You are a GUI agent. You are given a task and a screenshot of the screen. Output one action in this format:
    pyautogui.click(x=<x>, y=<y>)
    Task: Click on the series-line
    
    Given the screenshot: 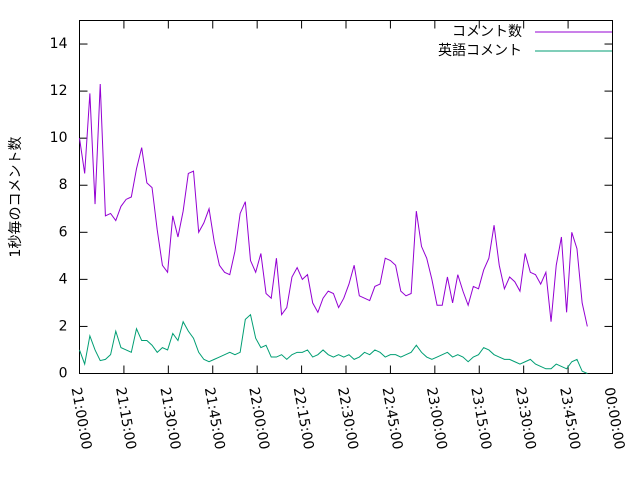 What is the action you would take?
    pyautogui.click(x=333, y=343)
    